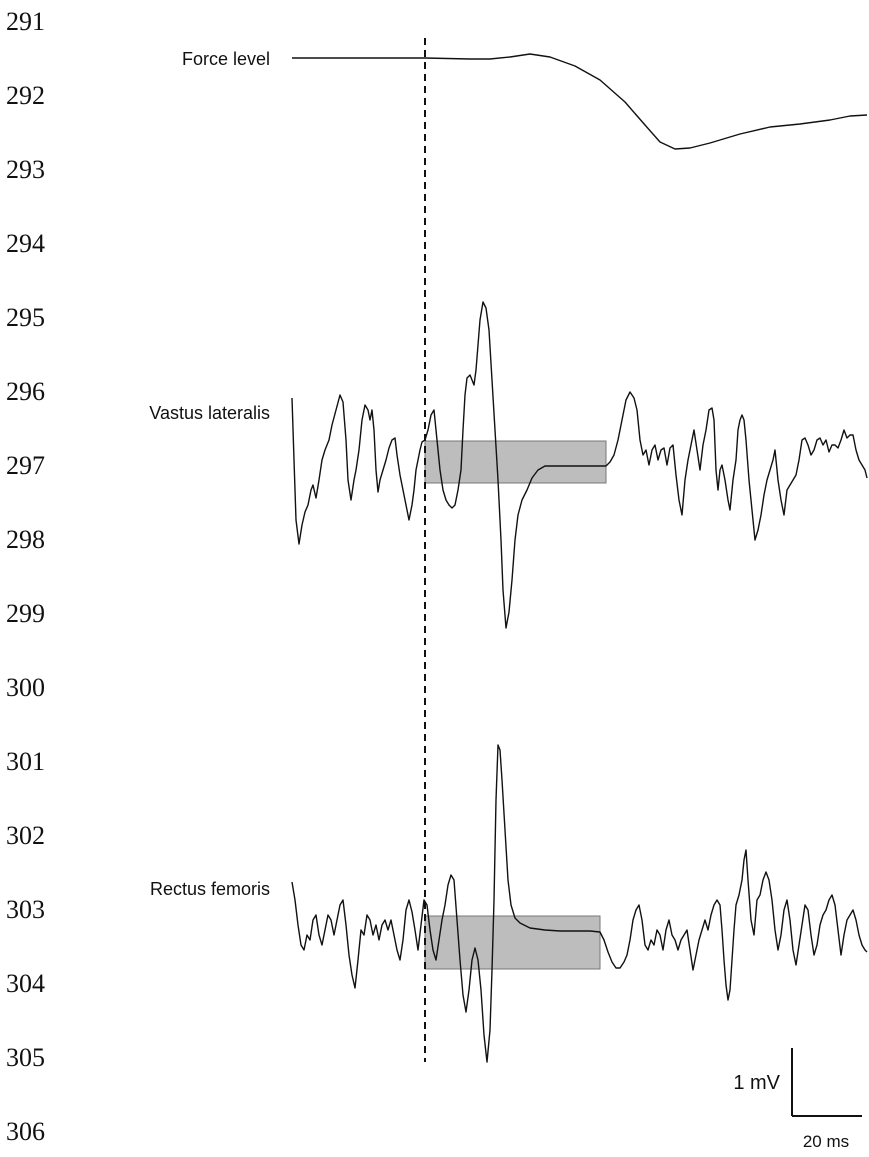  Describe the element at coordinates (25, 539) in the screenshot. I see `line-number: 298` at that location.